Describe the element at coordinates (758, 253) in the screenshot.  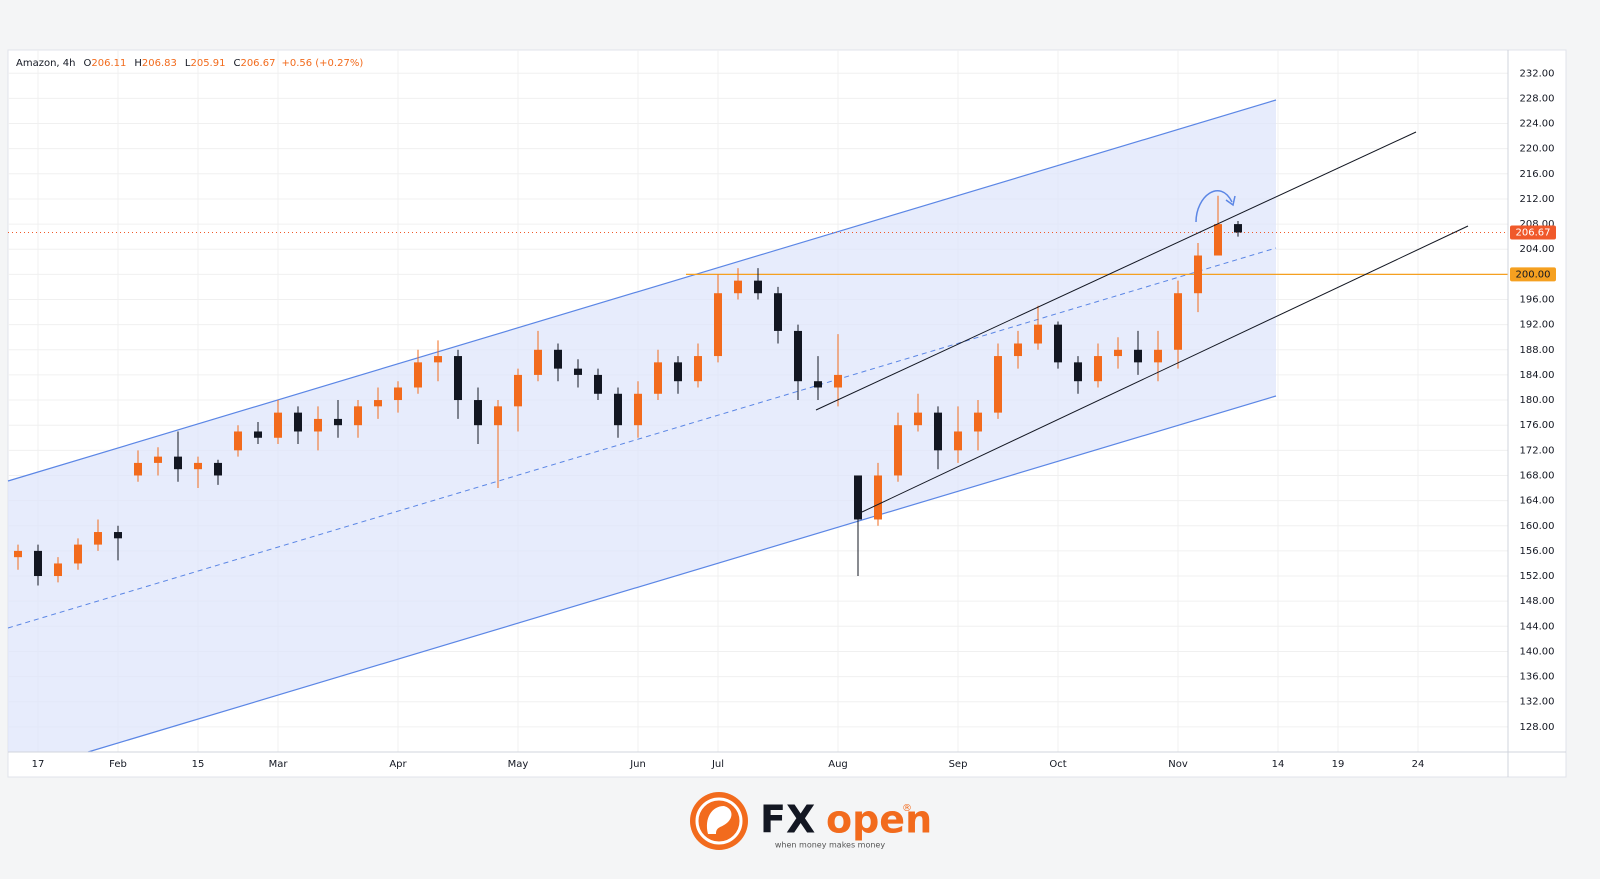
I see `levels` at that location.